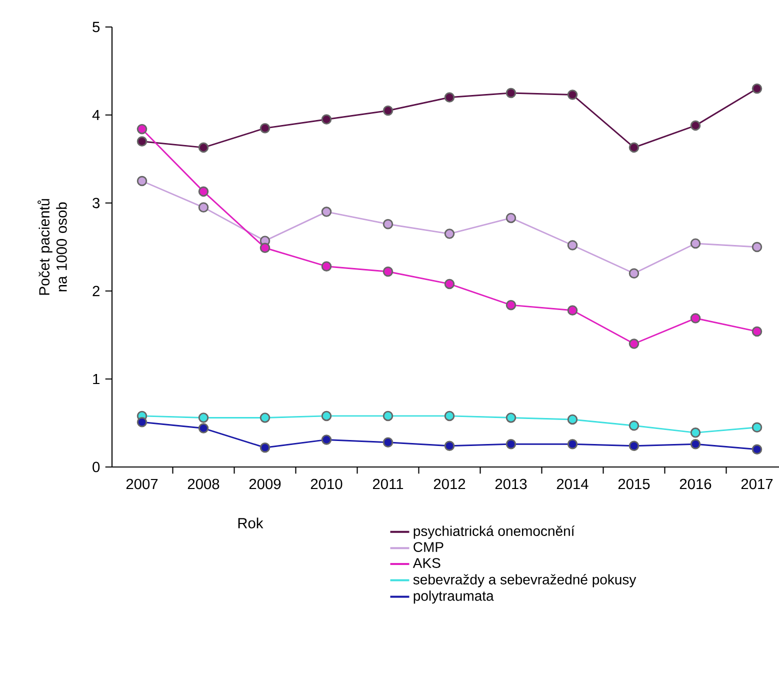  I want to click on y-tick-label: 4, so click(96, 115).